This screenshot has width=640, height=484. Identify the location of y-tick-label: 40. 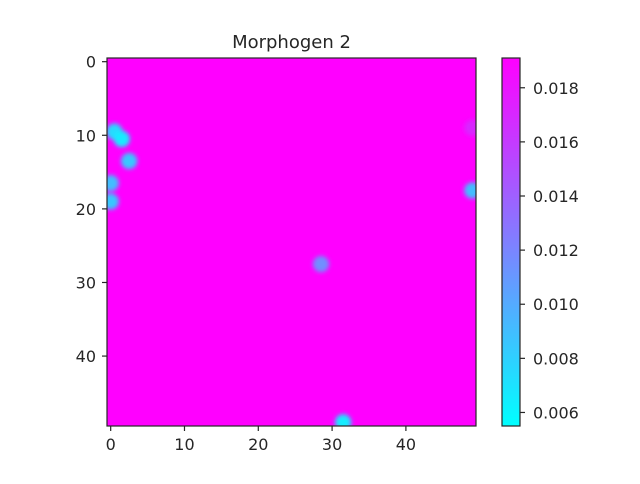
(86, 356).